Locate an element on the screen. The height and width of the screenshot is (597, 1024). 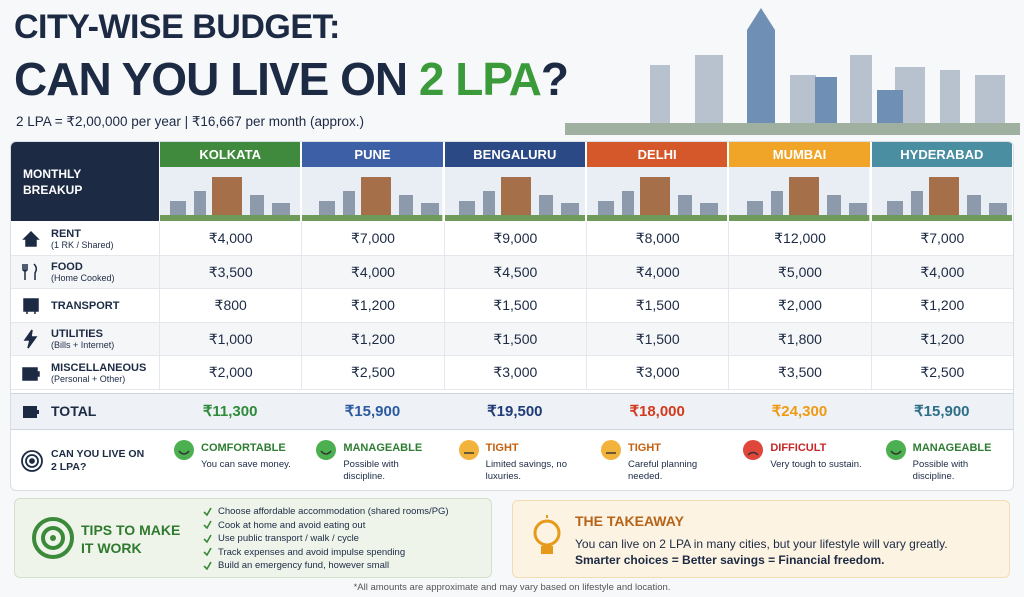
row-label: UTILITIES is located at coordinates (77, 334).